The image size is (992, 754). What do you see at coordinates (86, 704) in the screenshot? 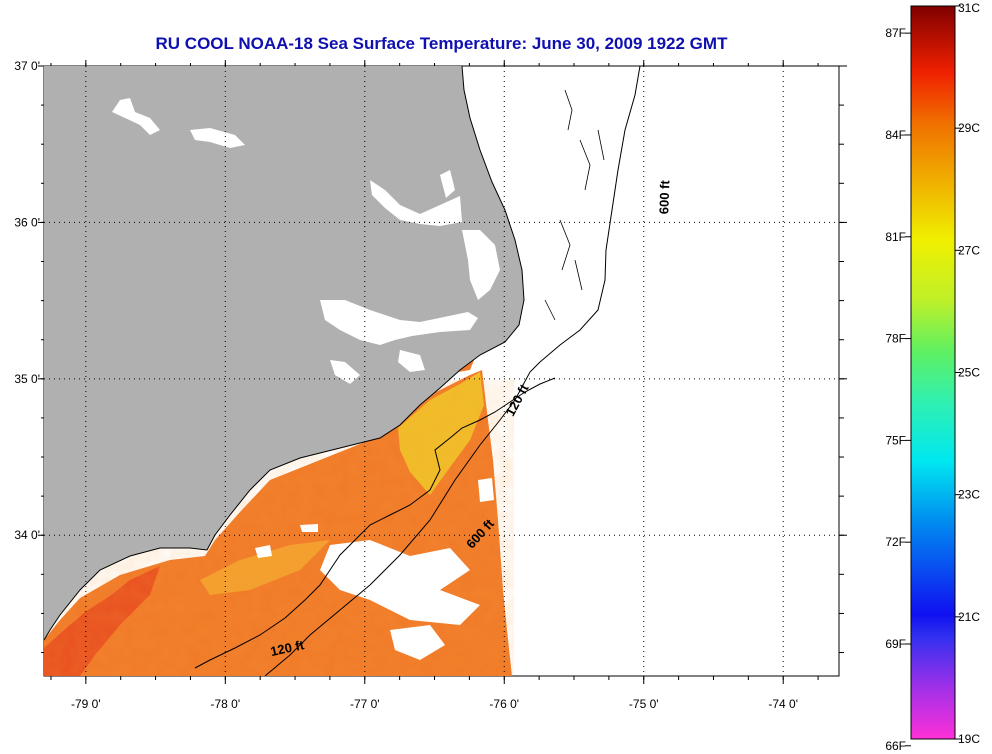
I see `lon-label: -79 0'` at bounding box center [86, 704].